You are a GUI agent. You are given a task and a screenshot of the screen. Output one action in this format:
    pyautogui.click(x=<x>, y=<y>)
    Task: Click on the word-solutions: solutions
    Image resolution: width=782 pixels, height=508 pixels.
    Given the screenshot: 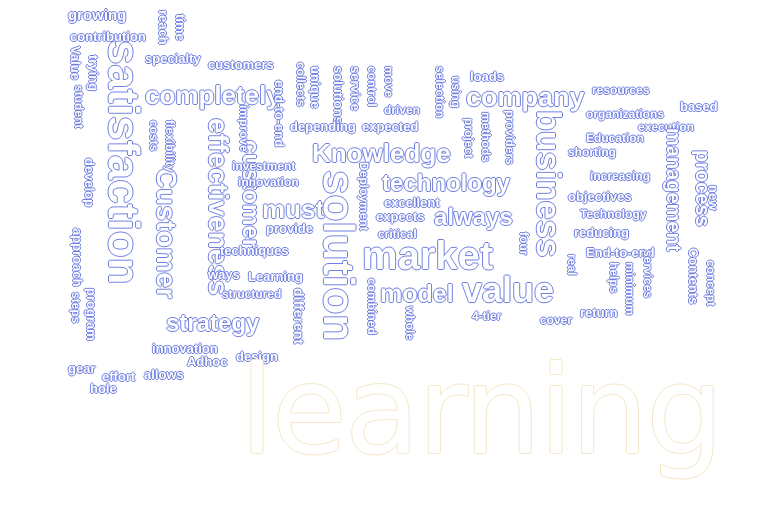 What is the action you would take?
    pyautogui.click(x=338, y=95)
    